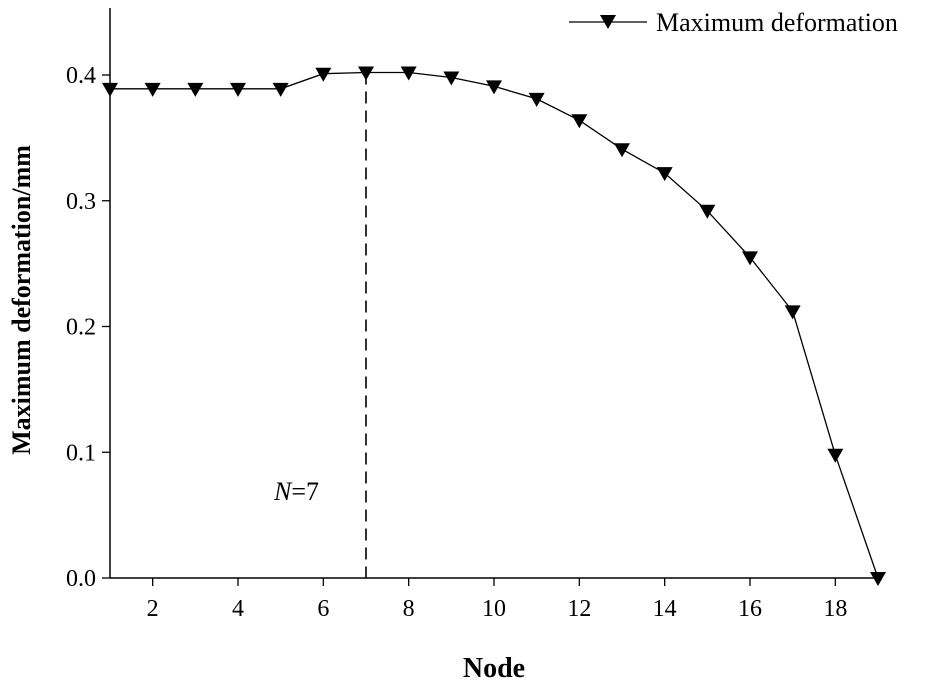 This screenshot has width=949, height=694. What do you see at coordinates (608, 22) in the screenshot?
I see `legend-marker-icon` at bounding box center [608, 22].